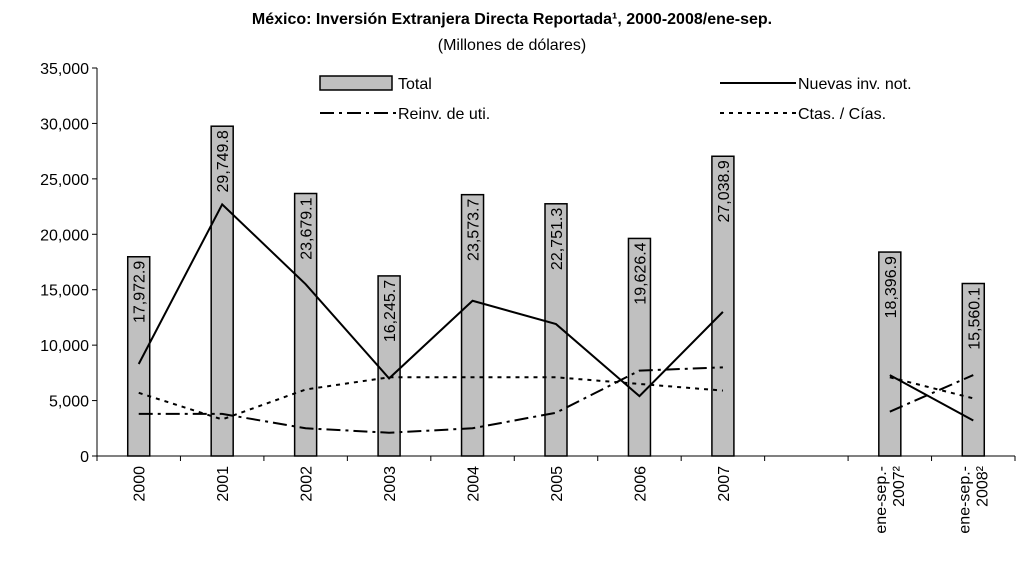  What do you see at coordinates (140, 292) in the screenshot?
I see `value-label: 17,972.9` at bounding box center [140, 292].